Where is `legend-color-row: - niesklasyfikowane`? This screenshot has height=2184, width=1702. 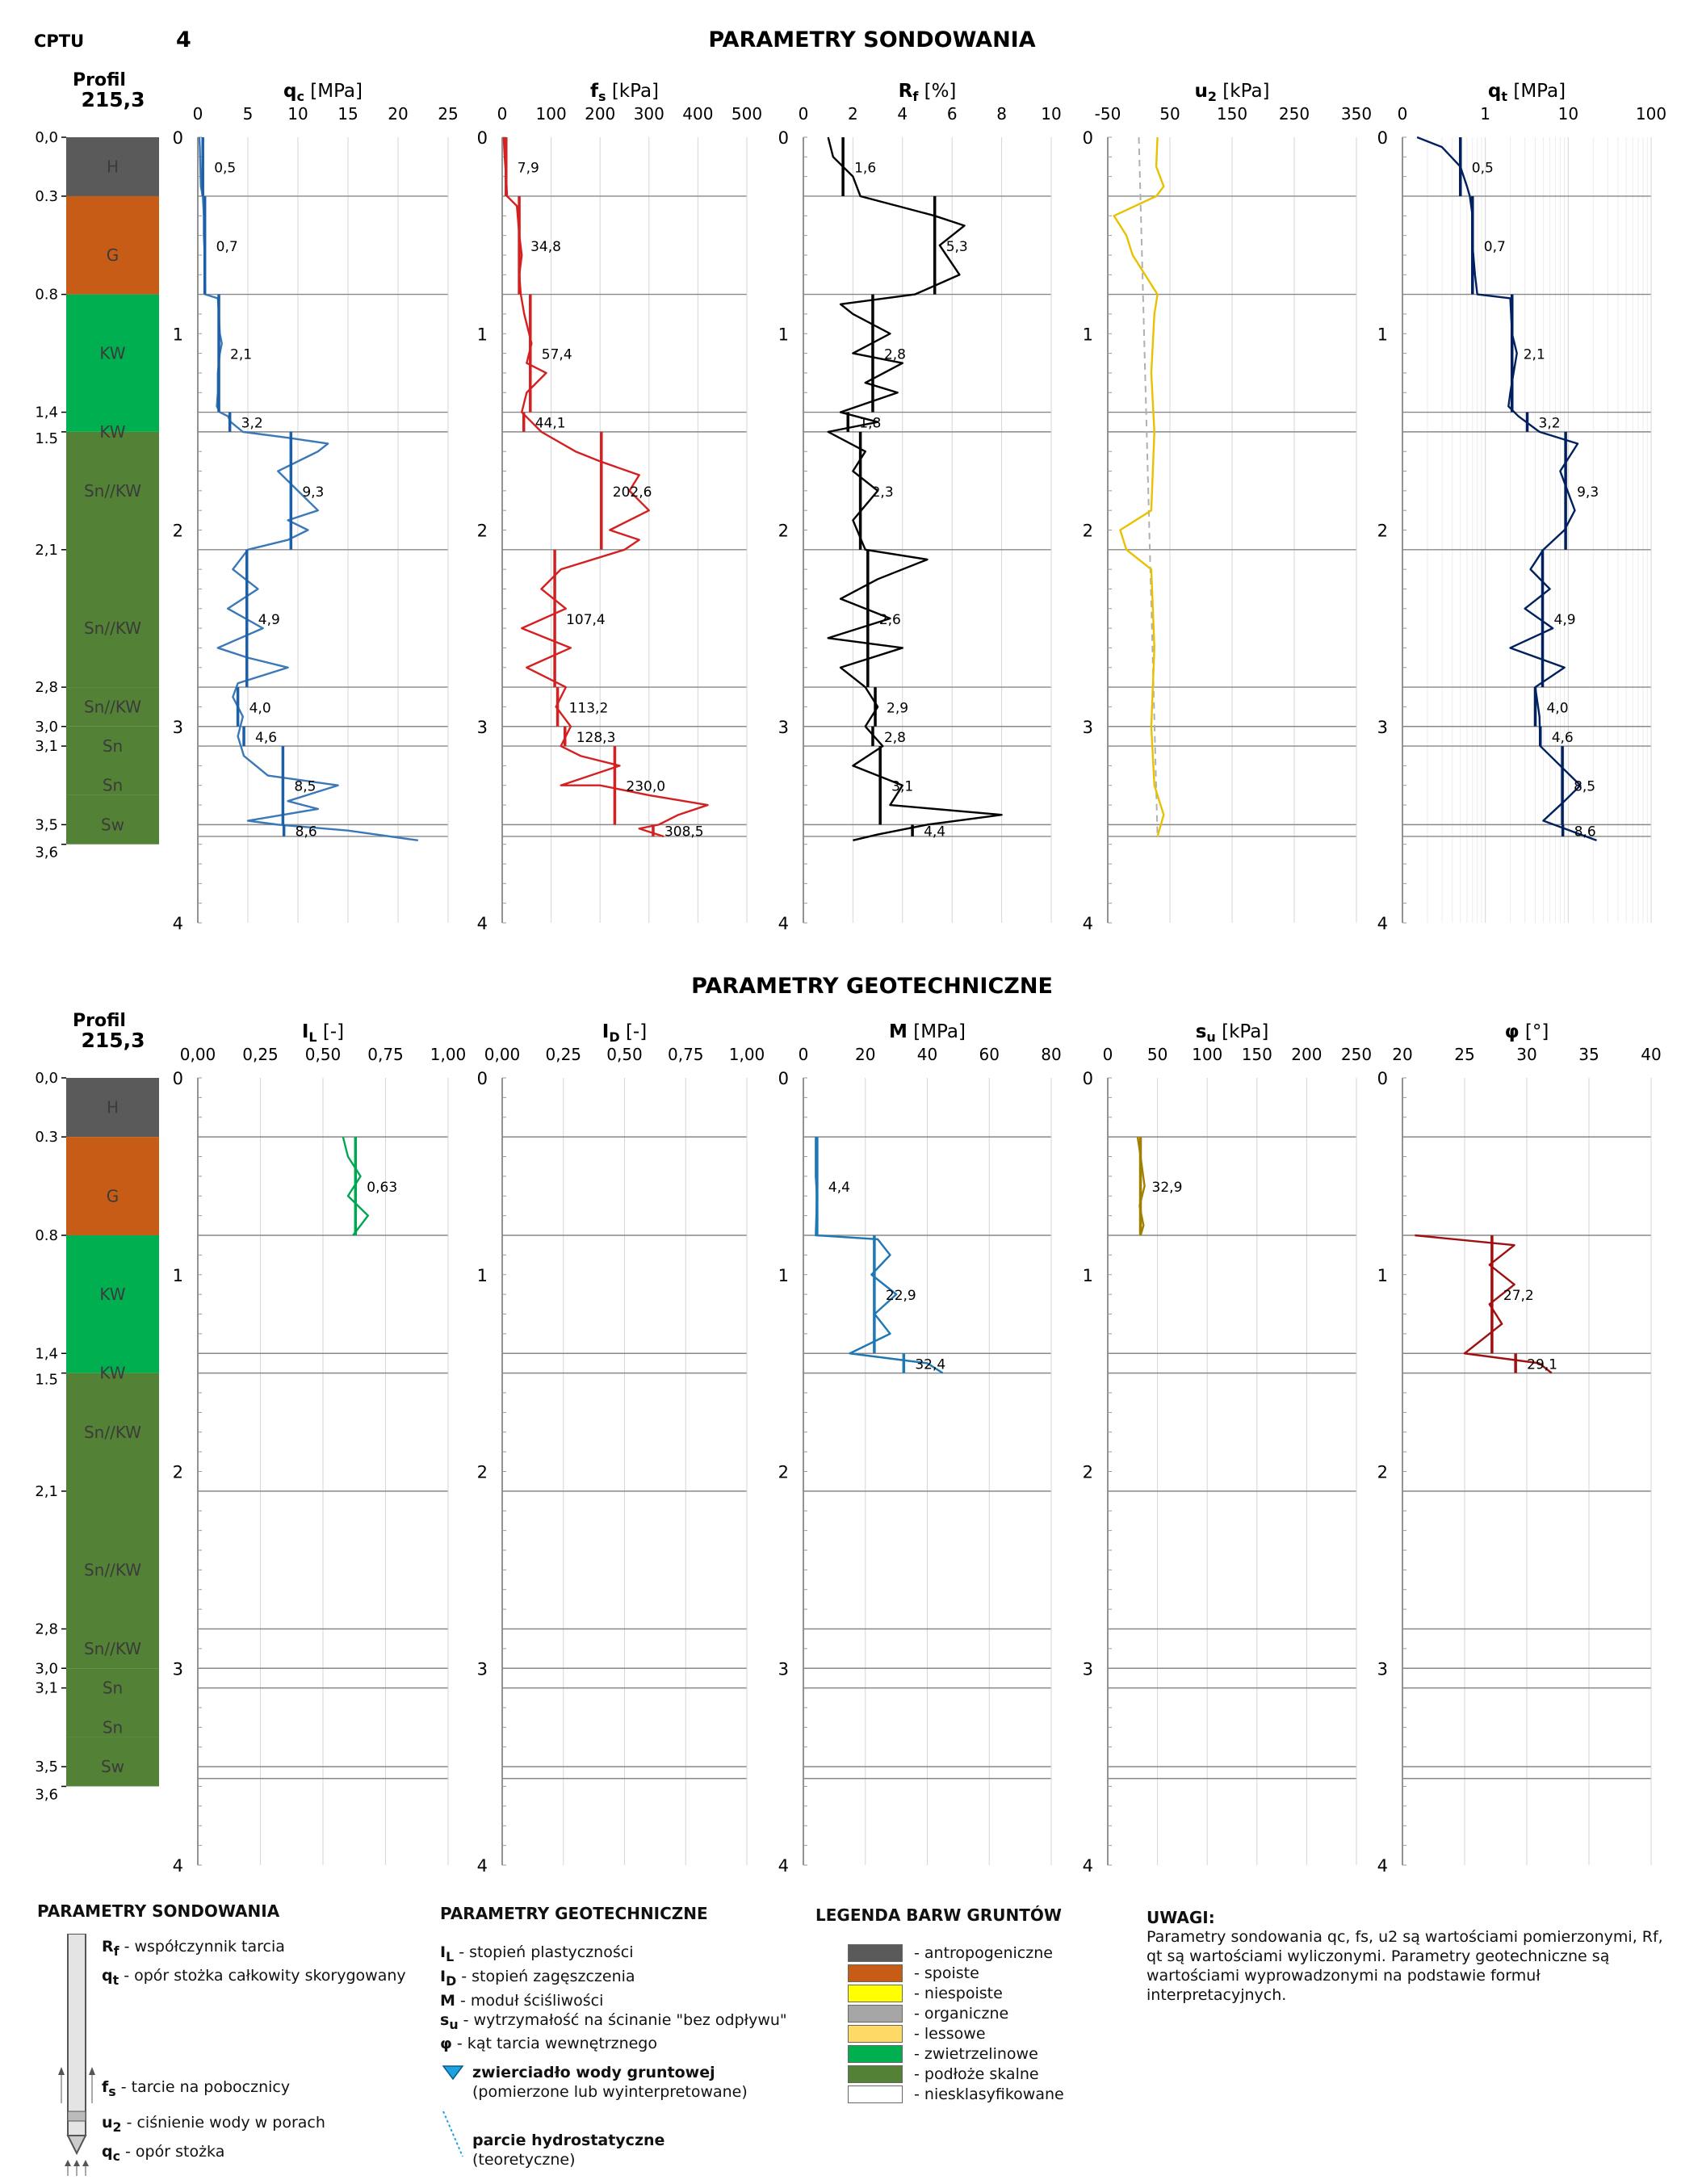
legend-color-row: - niesklasyfikowane is located at coordinates (977, 2094).